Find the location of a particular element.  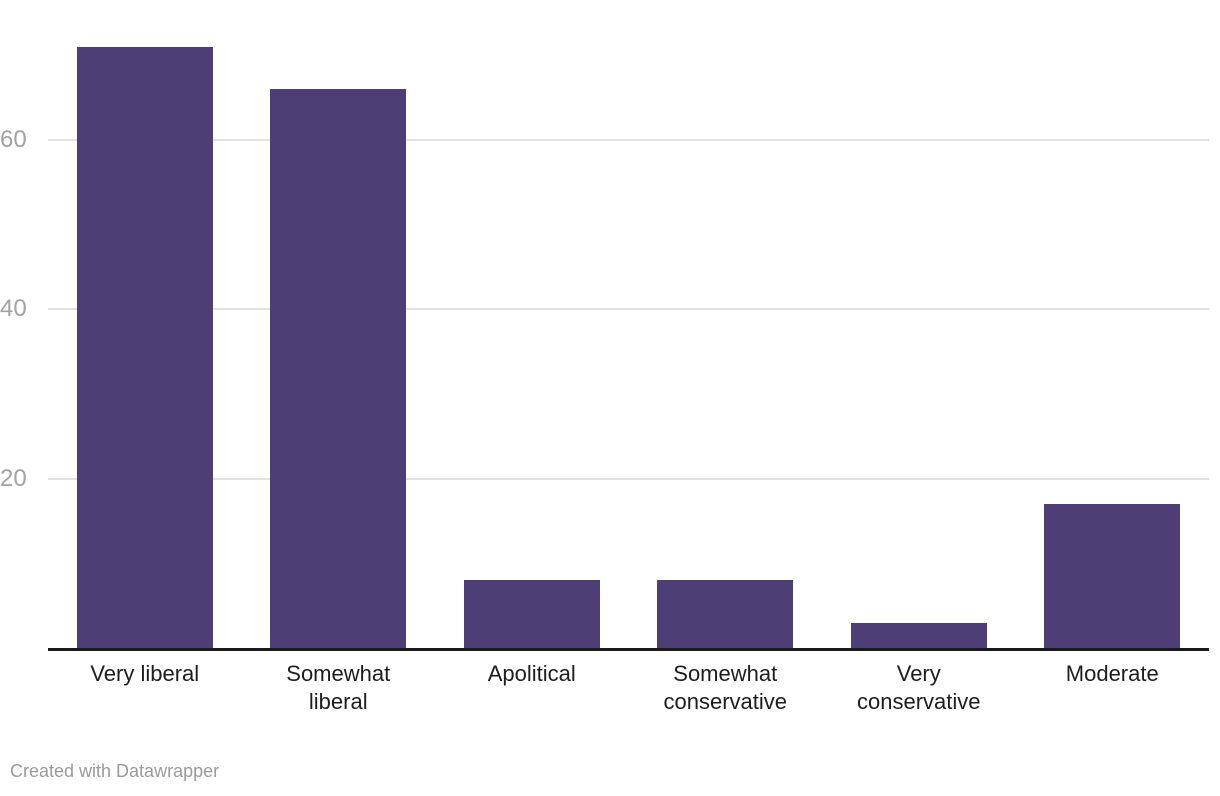

category-label-very-liberal: Very liberal is located at coordinates (145, 673).